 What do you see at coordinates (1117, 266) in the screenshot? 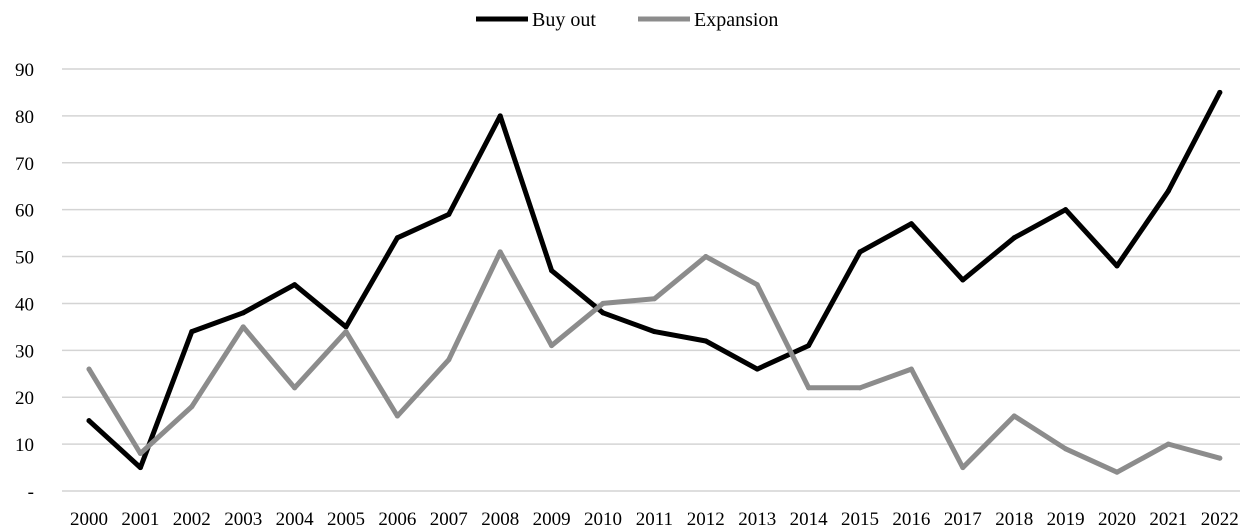
I see `data-point-buy-out-2020` at bounding box center [1117, 266].